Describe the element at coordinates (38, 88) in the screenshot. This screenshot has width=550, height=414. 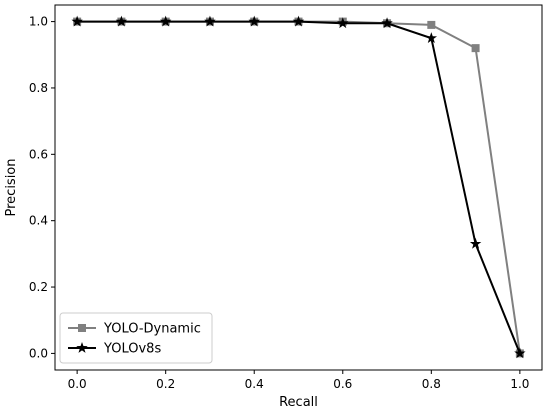
I see `y-tick-label: 0.8` at that location.